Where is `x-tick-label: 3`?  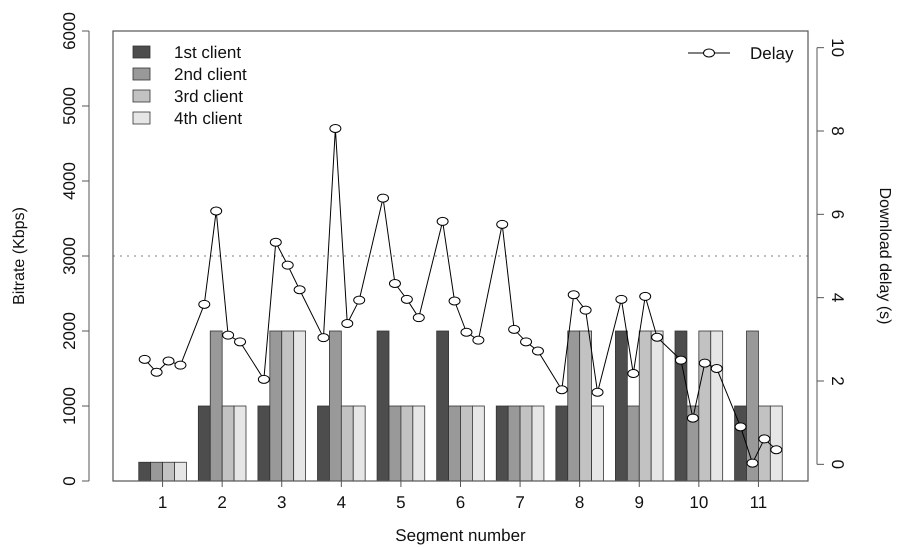
x-tick-label: 3 is located at coordinates (281, 502).